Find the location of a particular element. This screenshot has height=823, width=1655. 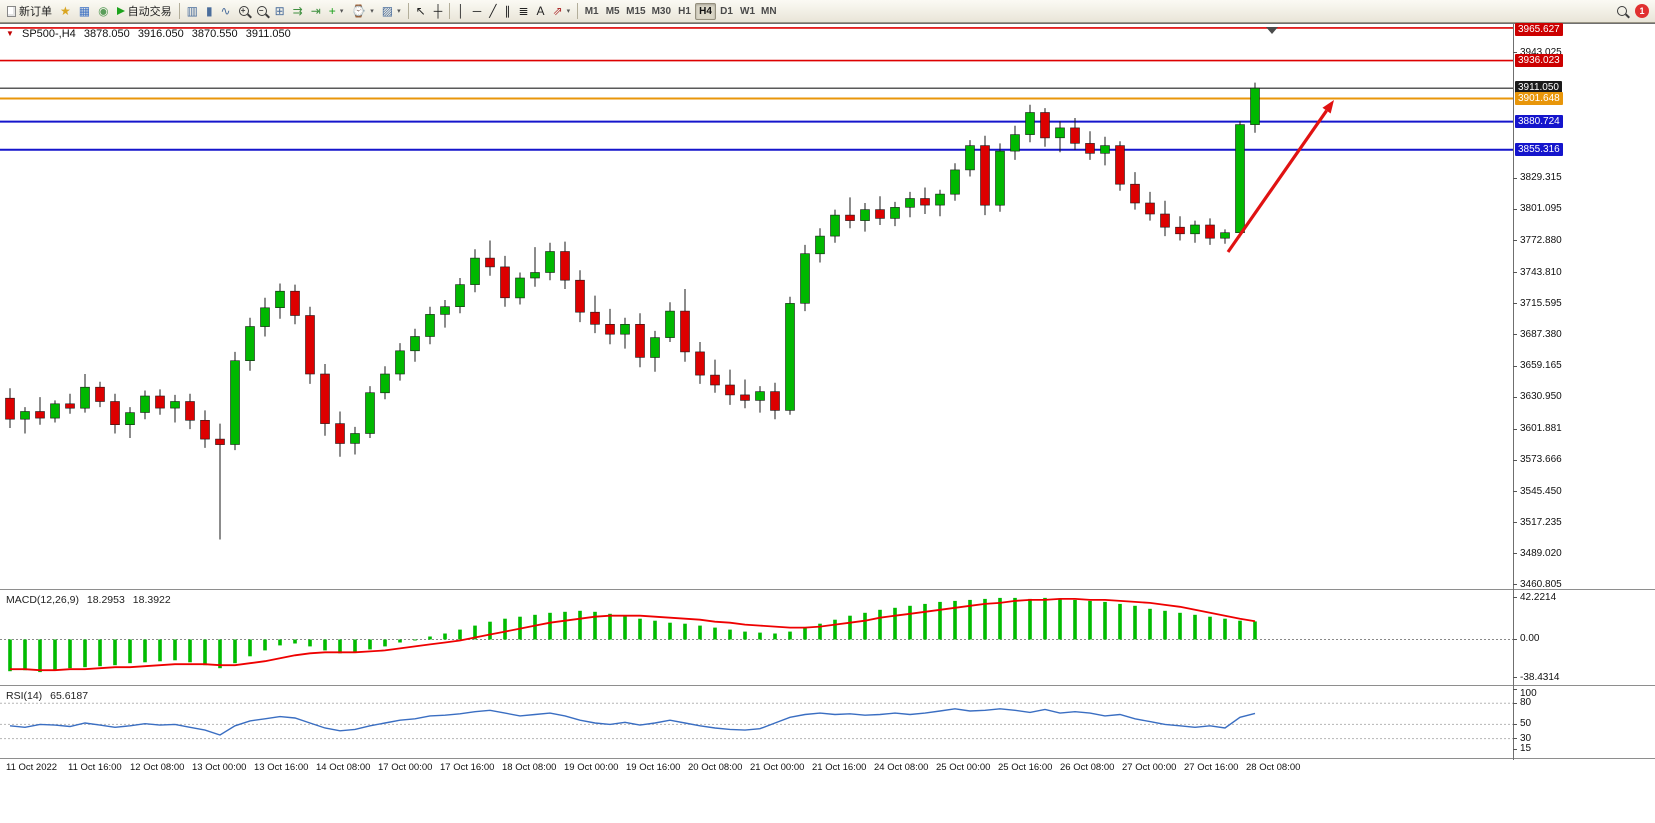

new-order-button: 新订单 is located at coordinates (29, 11).